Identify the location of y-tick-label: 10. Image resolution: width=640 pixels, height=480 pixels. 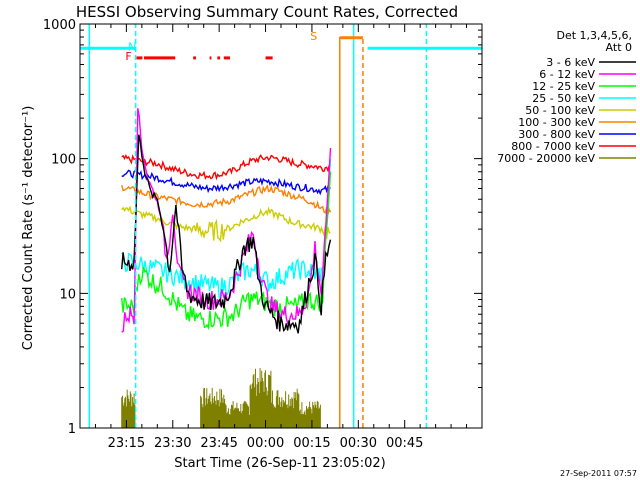
(67, 294).